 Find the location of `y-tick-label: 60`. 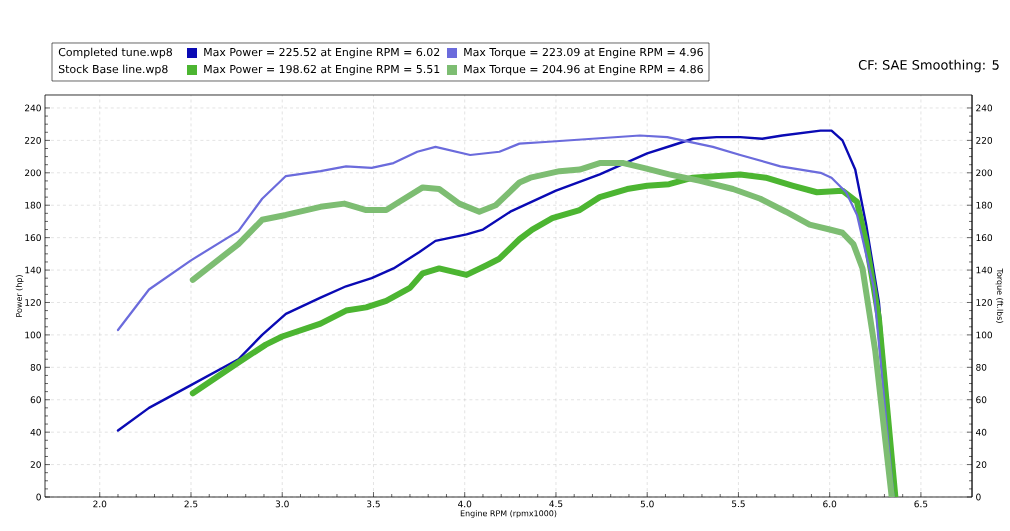

y-tick-label: 60 is located at coordinates (35, 400).